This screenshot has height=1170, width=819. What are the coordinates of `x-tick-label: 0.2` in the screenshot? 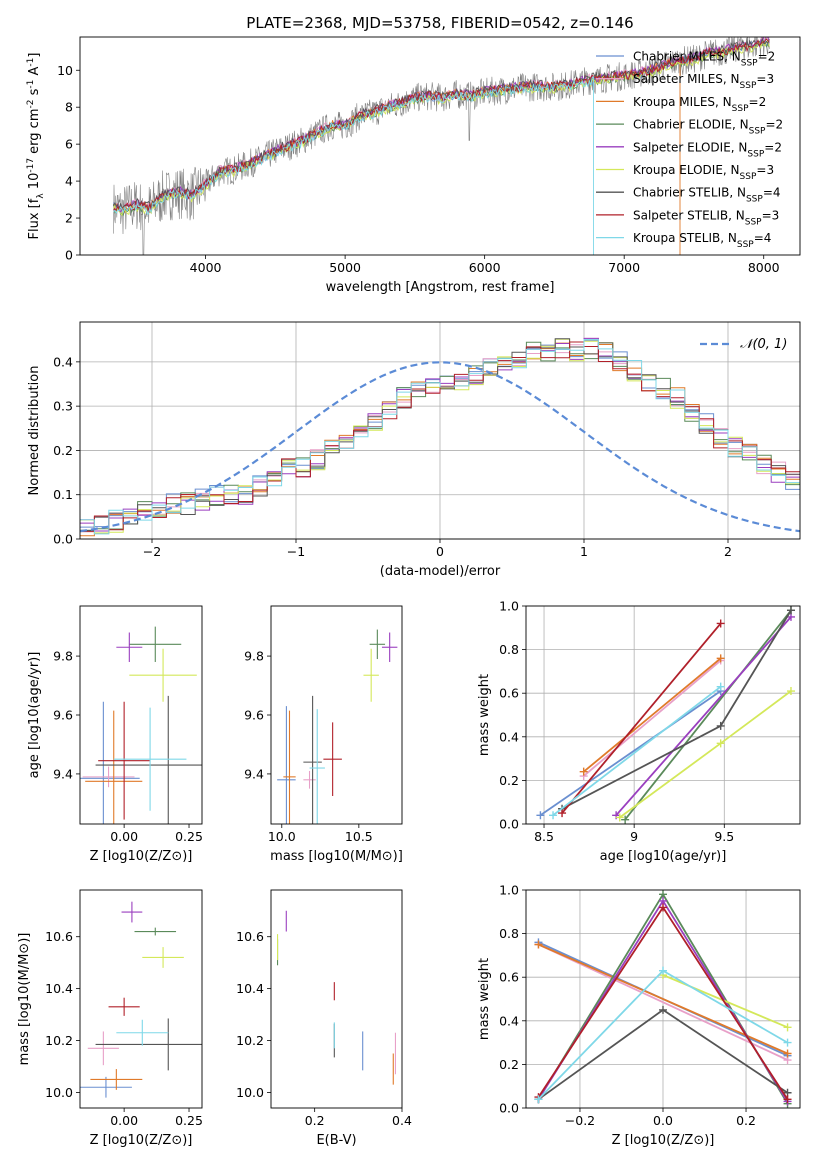 It's located at (746, 1120).